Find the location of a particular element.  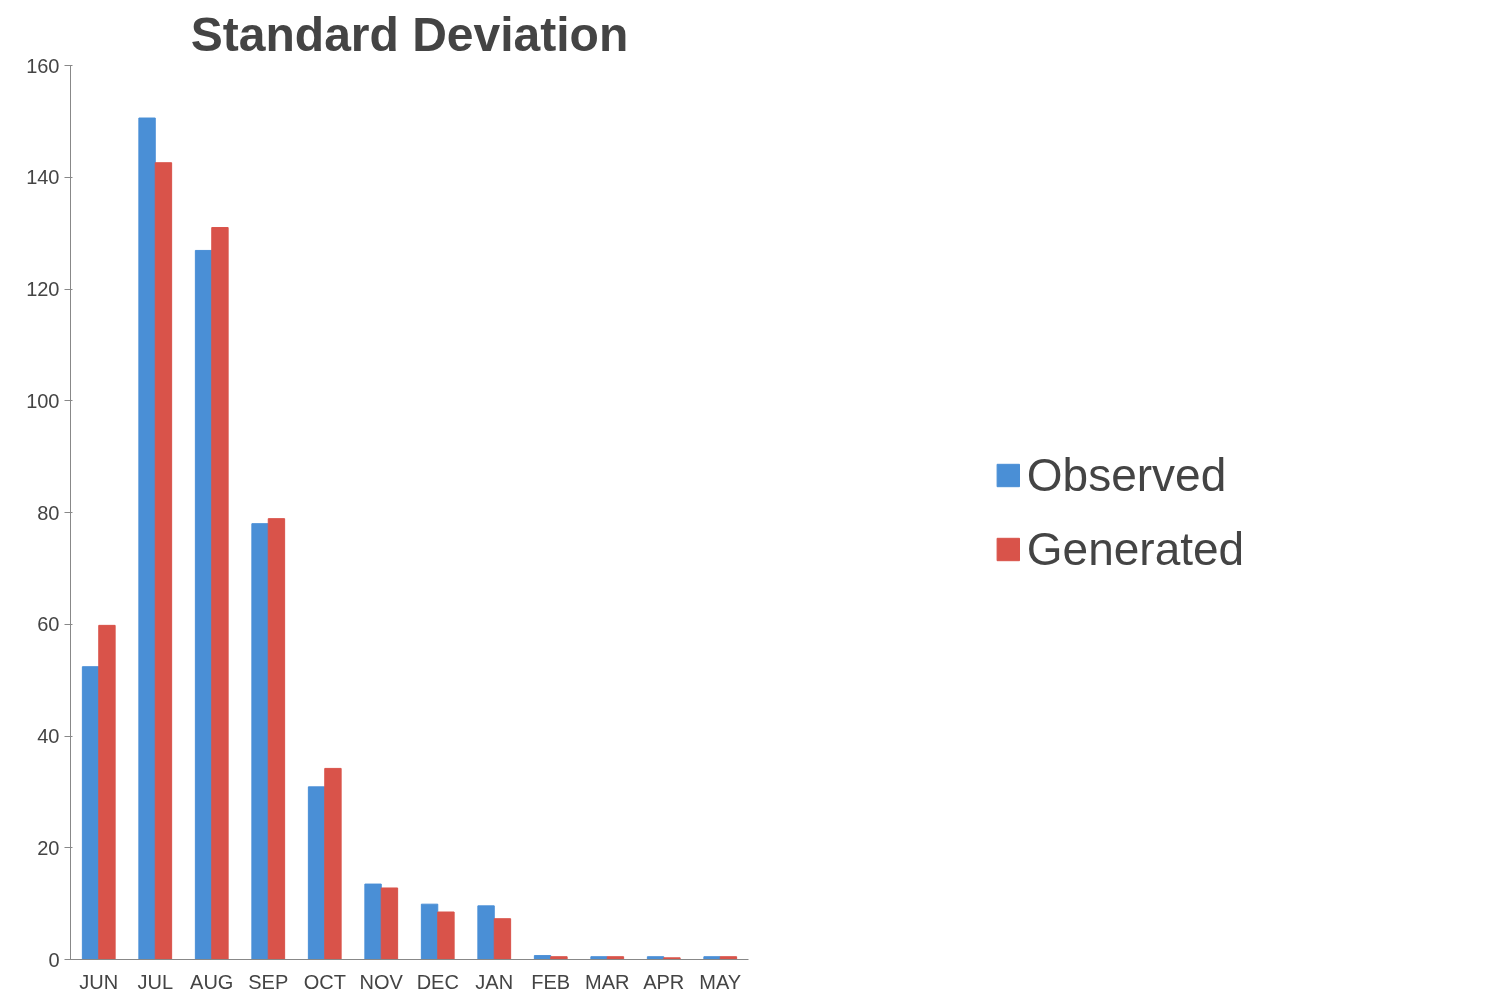

x-tick-label: MAY is located at coordinates (720, 981).